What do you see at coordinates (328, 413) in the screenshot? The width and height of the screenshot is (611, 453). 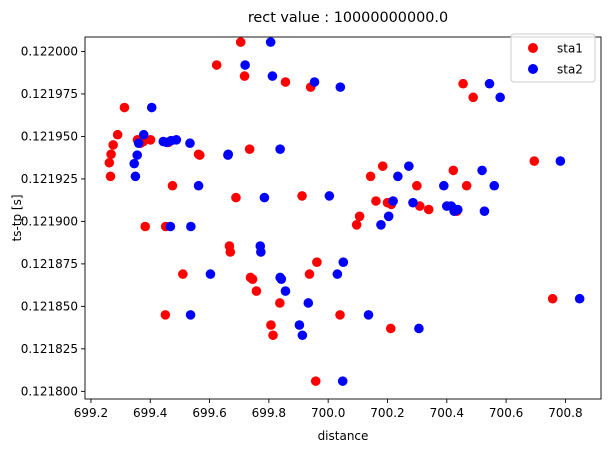 I see `x-tick-label: 700.0` at bounding box center [328, 413].